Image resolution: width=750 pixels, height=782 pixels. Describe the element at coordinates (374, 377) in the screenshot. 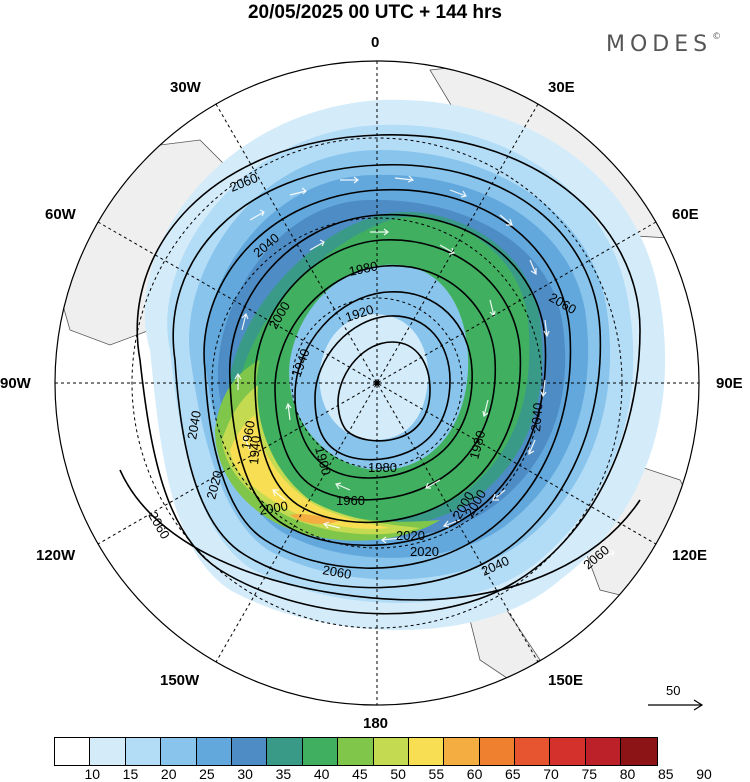

I see `wind-core-calm` at that location.